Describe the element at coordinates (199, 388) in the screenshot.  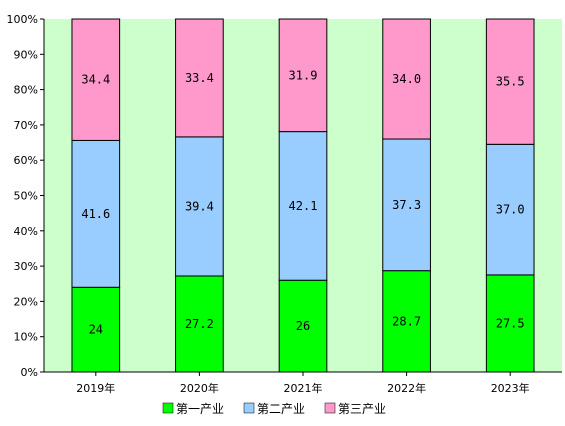
I see `x-tick-label: 2020年` at that location.